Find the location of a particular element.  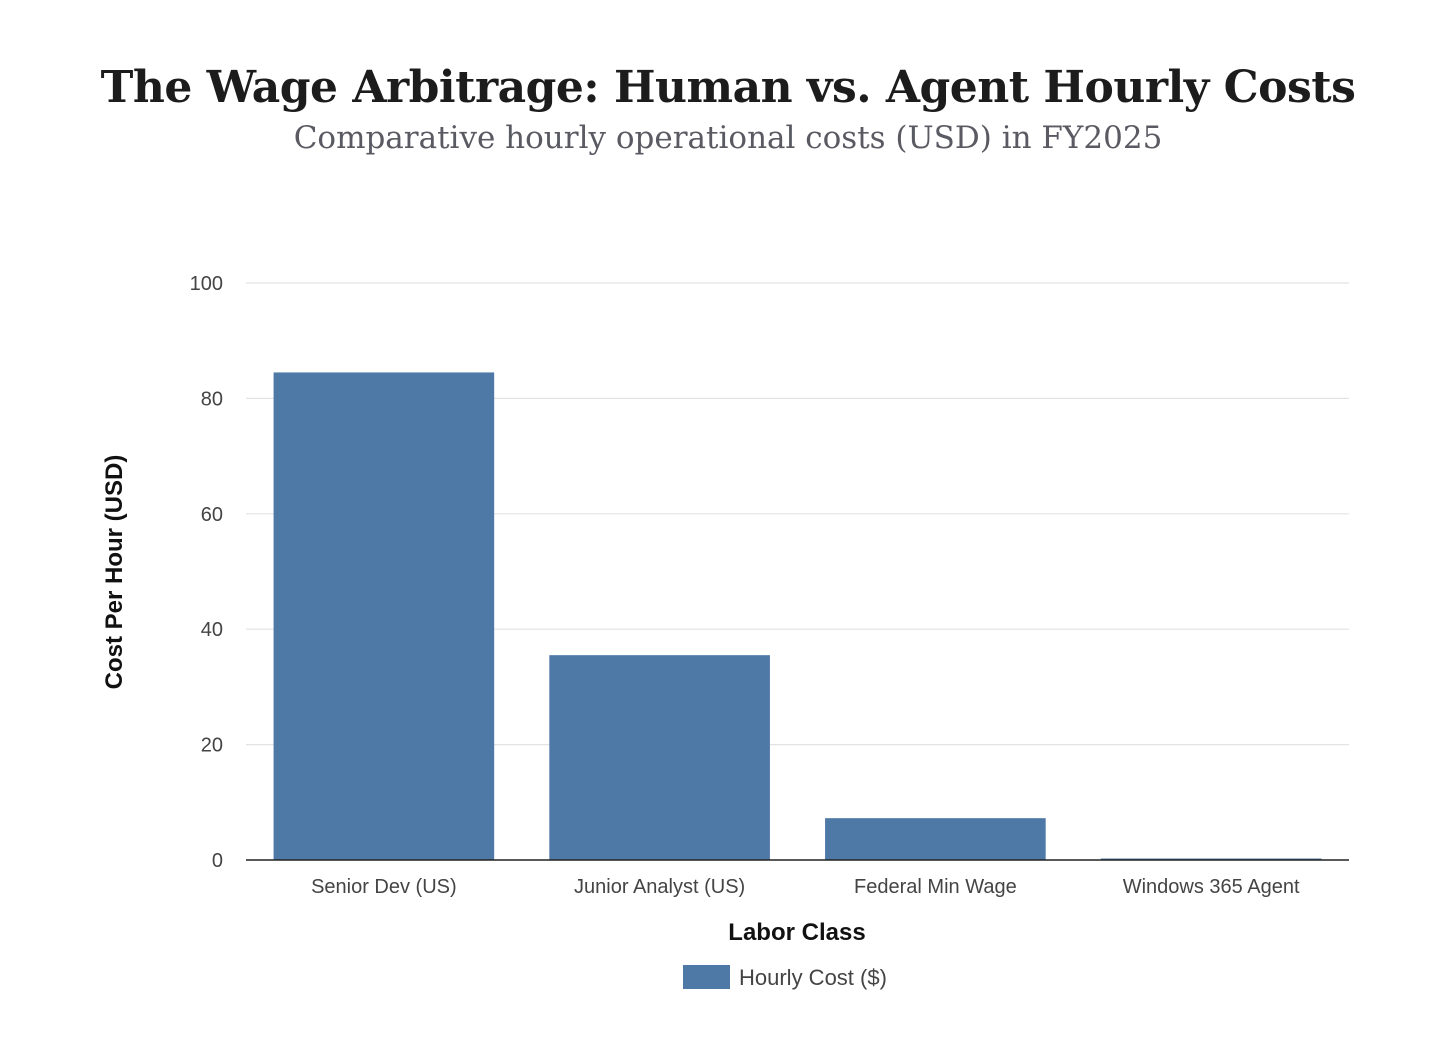

y-tick-label: 20 is located at coordinates (212, 746).